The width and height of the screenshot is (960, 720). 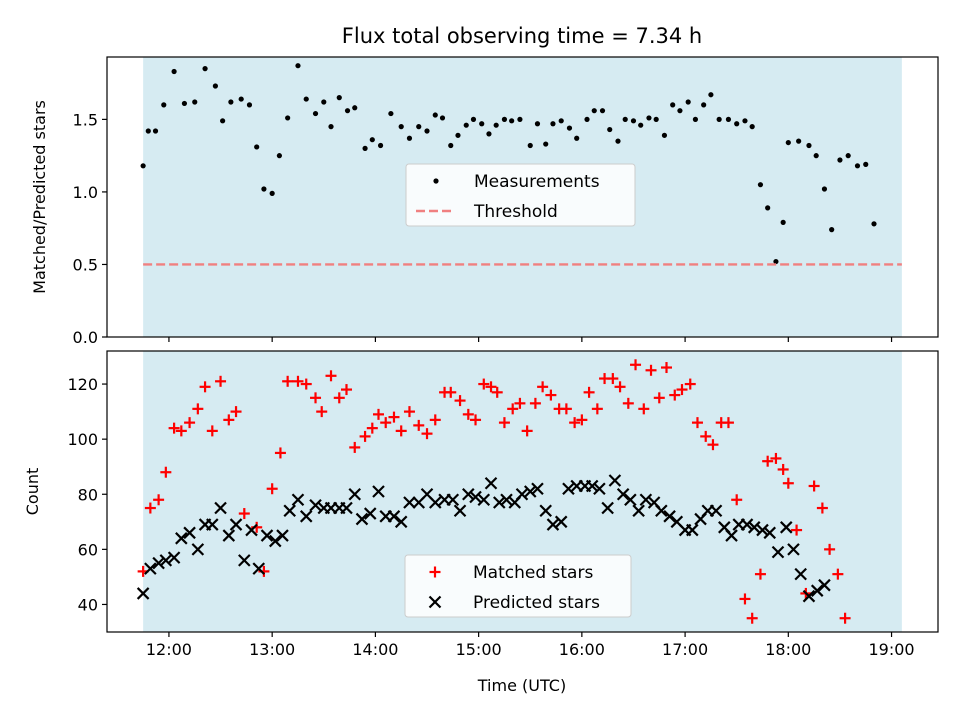 What do you see at coordinates (82, 439) in the screenshot?
I see `y-tick-label: 100` at bounding box center [82, 439].